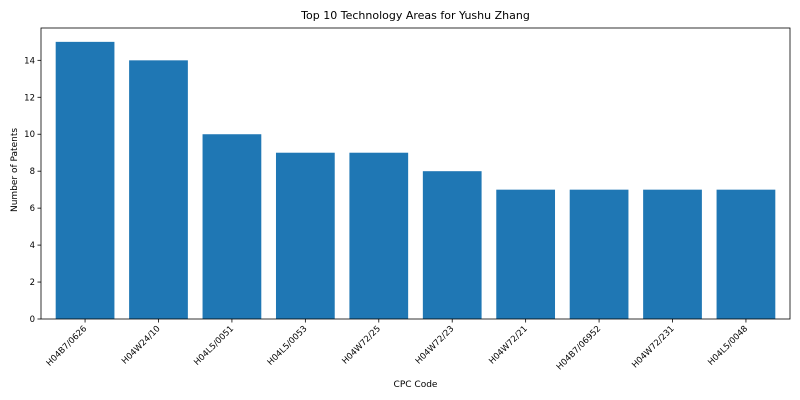 This screenshot has width=800, height=400. What do you see at coordinates (29, 135) in the screenshot?
I see `y-tick-label: 10` at bounding box center [29, 135].